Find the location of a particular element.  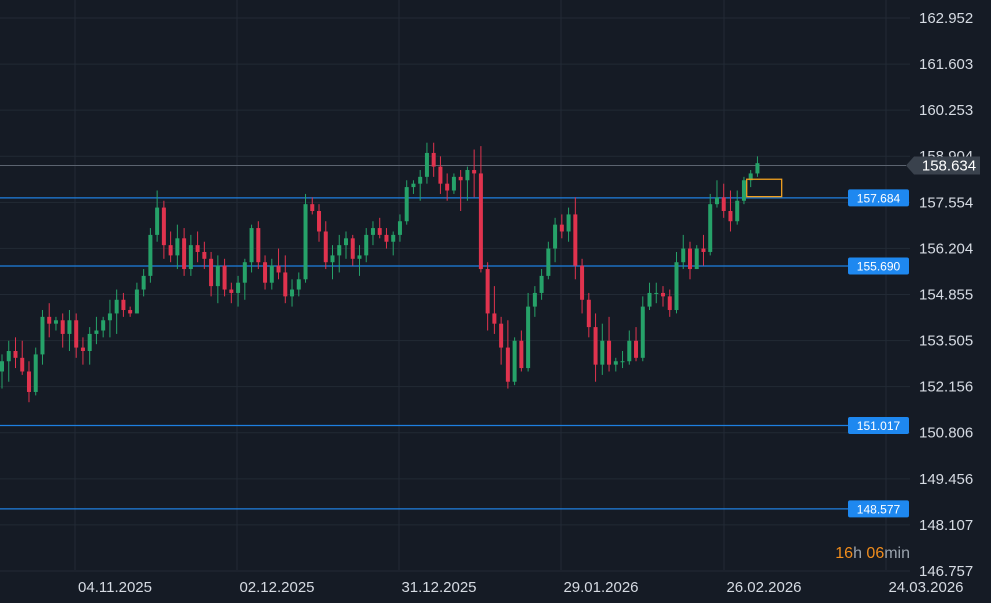

x-tick-label: 29.01.2026 is located at coordinates (600, 587).